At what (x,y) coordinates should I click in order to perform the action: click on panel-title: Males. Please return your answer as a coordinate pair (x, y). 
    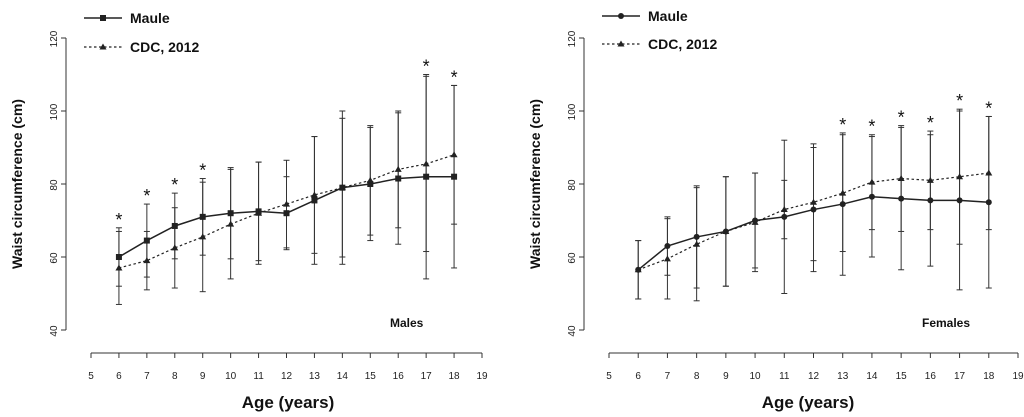
    Looking at the image, I should click on (407, 323).